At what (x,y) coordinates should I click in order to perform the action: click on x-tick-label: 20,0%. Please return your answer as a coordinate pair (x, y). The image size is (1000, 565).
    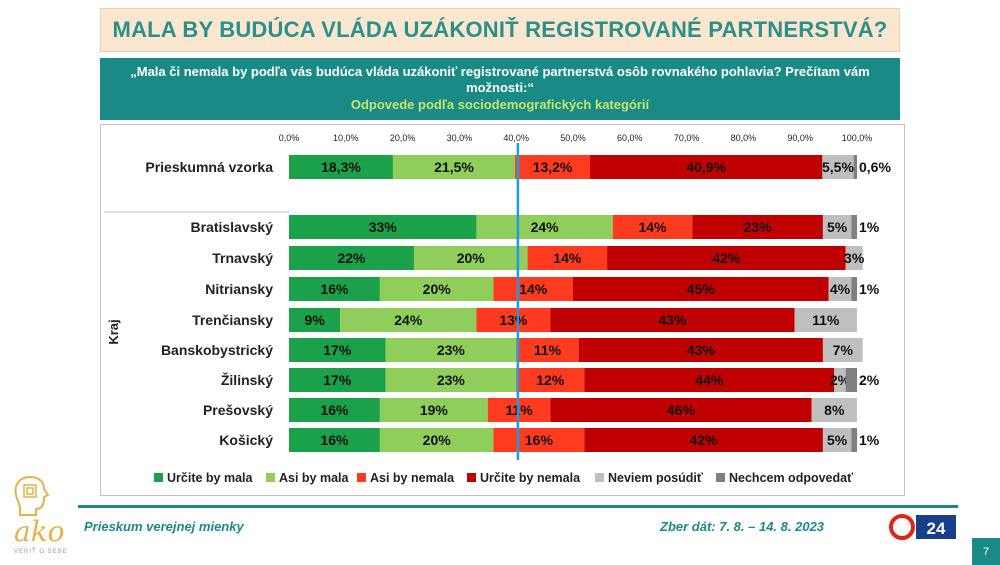
    Looking at the image, I should click on (403, 138).